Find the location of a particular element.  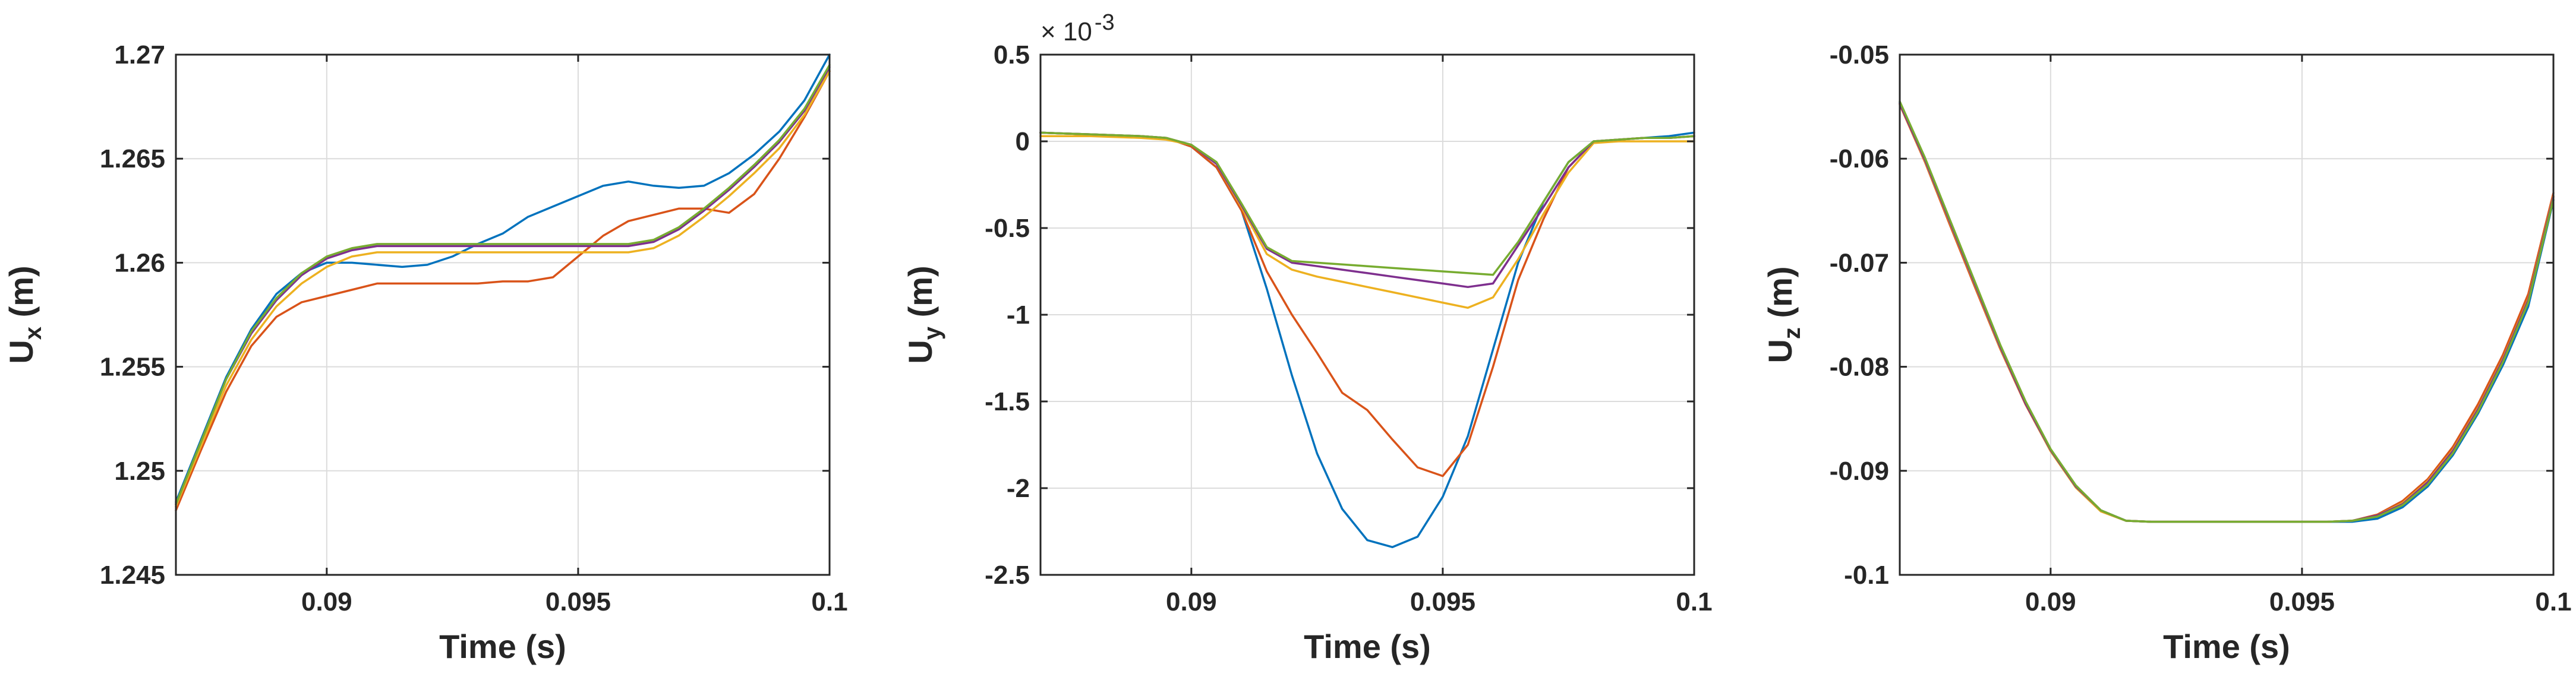

y-axis-label: Uz (m) is located at coordinates (1783, 314).